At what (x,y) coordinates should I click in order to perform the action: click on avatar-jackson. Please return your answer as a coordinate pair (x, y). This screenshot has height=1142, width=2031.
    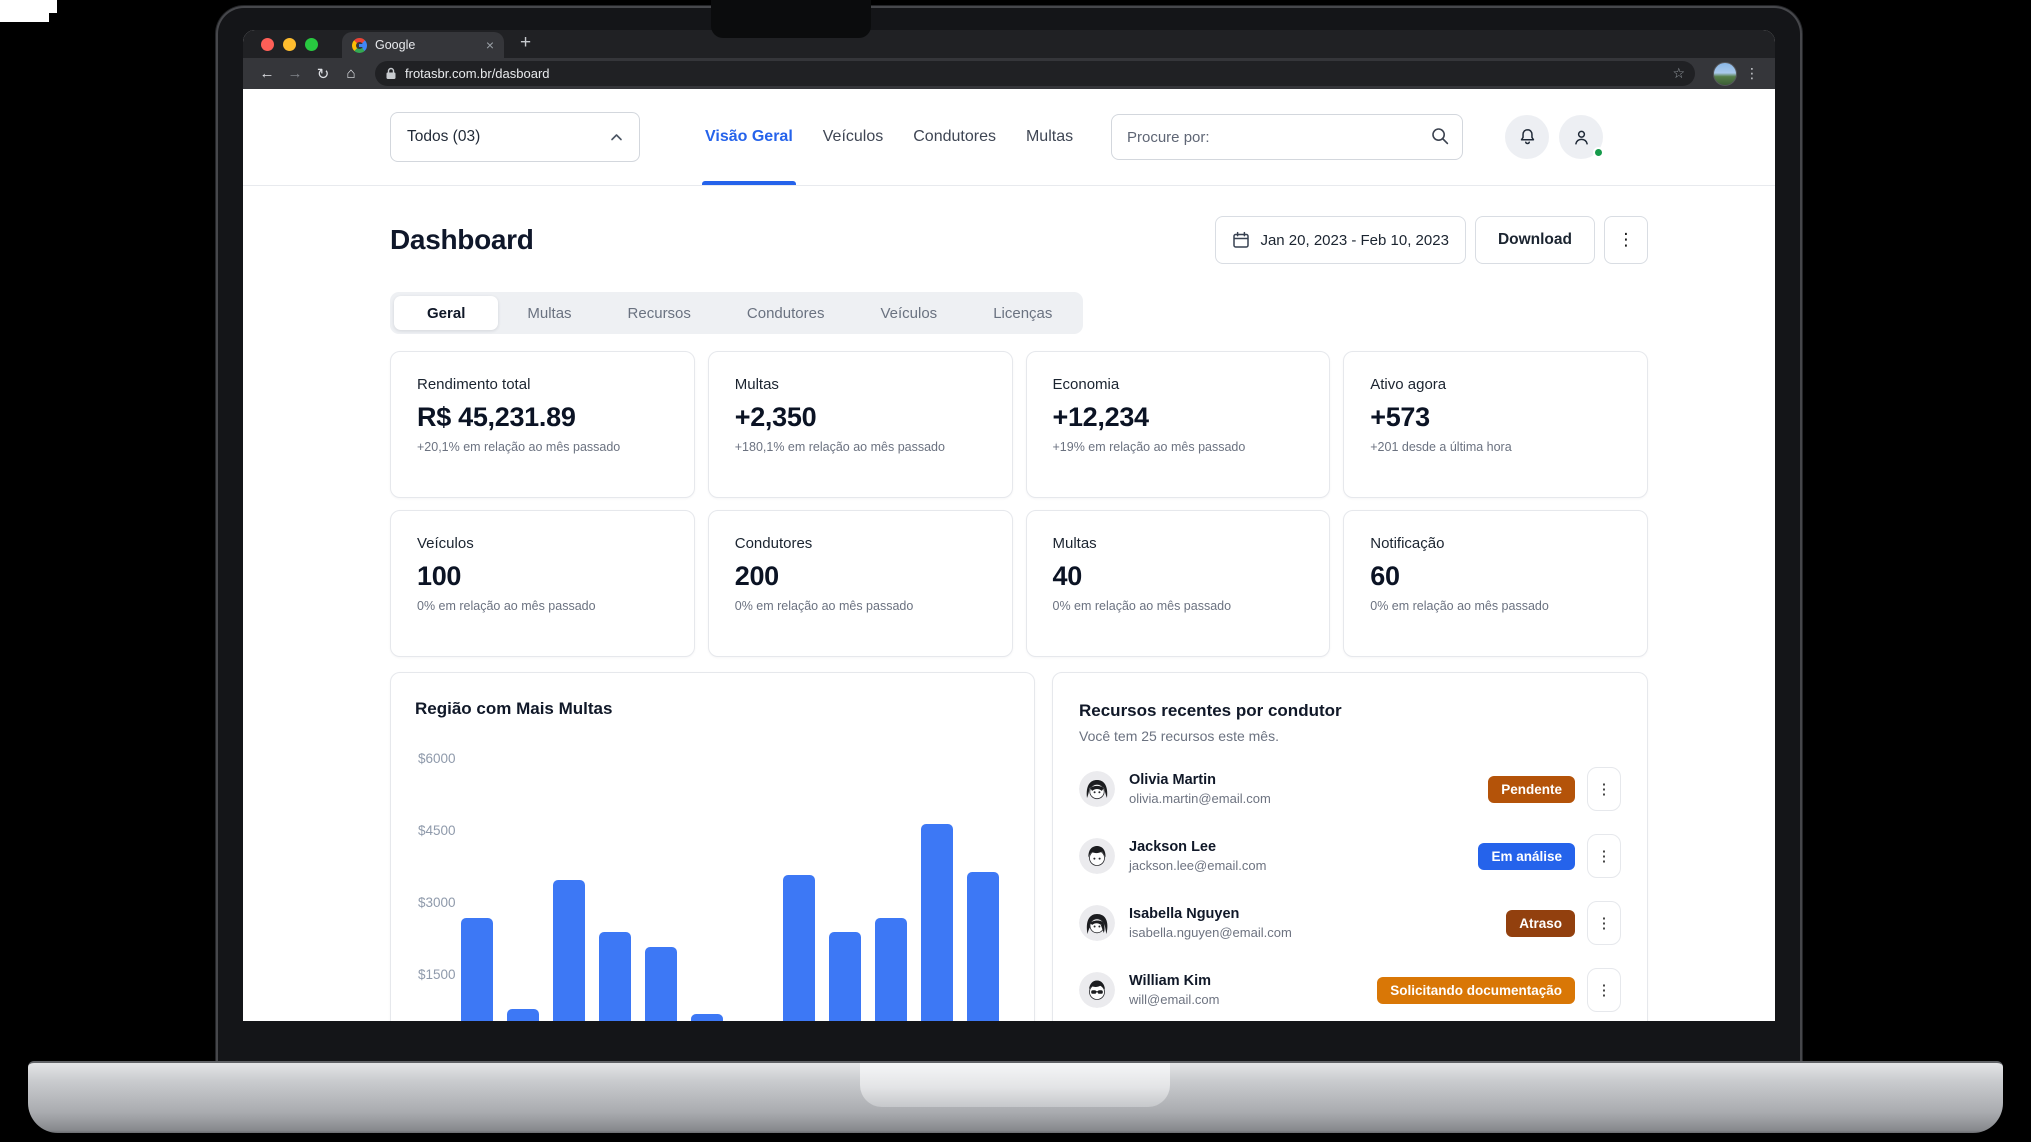
    Looking at the image, I should click on (1097, 856).